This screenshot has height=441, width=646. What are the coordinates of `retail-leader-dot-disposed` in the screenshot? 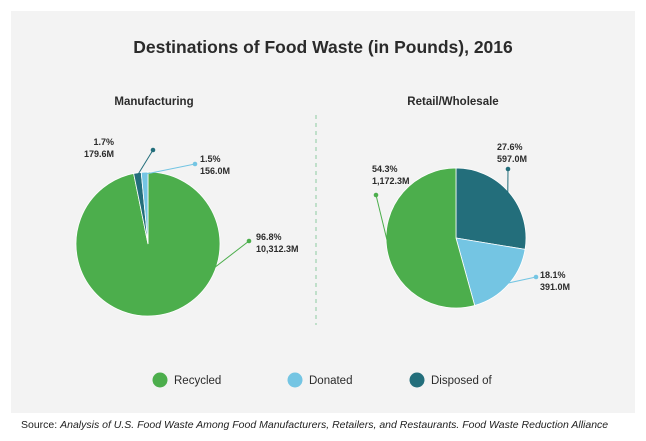 It's located at (508, 169).